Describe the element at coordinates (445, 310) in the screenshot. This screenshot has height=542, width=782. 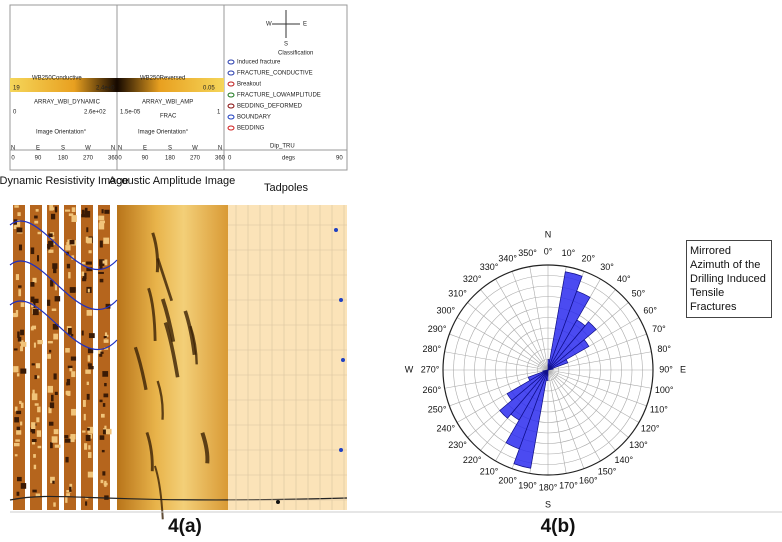
I see `angle-label: 300°` at that location.